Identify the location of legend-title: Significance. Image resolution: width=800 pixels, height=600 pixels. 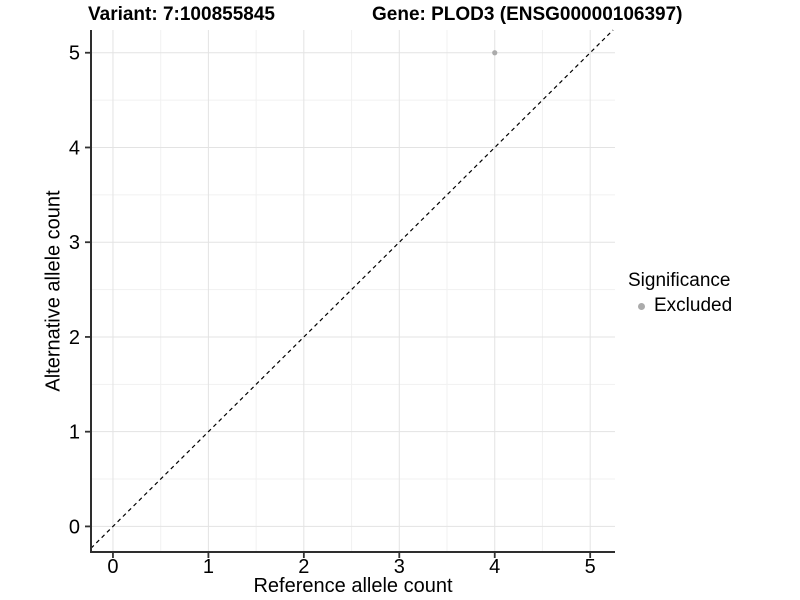
(679, 280).